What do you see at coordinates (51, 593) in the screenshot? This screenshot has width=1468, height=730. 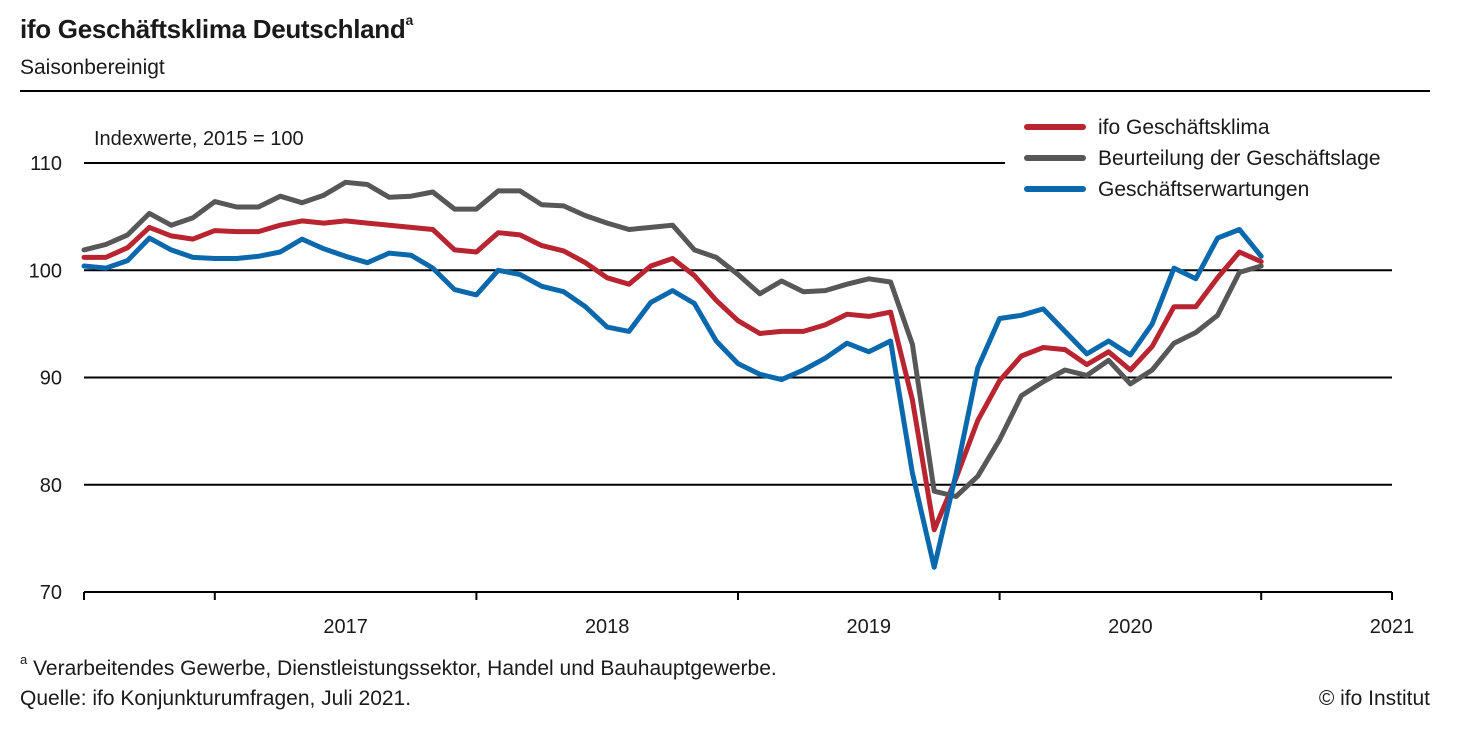 I see `y-tick-label-70: 70` at bounding box center [51, 593].